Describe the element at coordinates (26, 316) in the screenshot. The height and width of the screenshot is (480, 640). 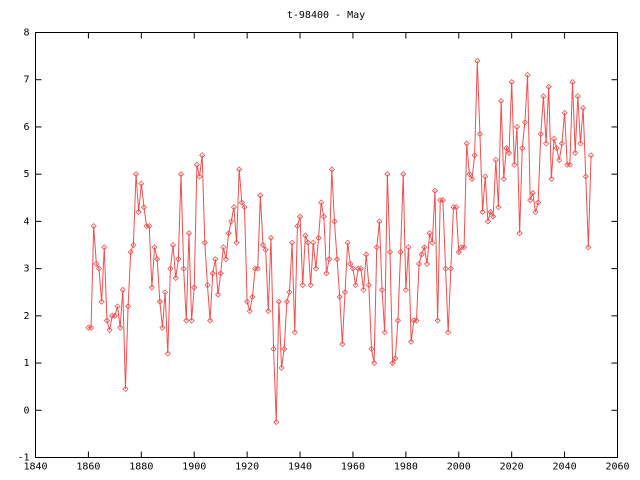
I see `y-tick-label: 2` at that location.